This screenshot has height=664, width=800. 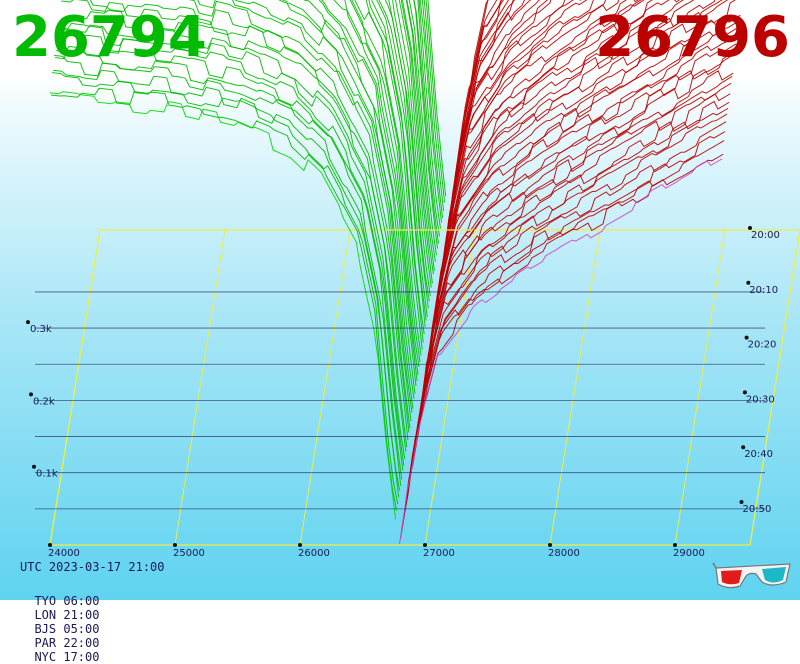 I want to click on price-tick-label: 24000, so click(x=64, y=553).